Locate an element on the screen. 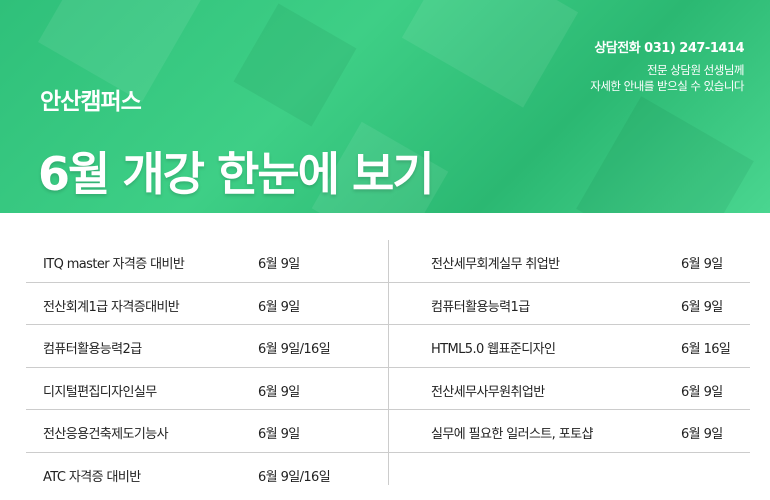  course-name: 전산응용건축제도기능사 is located at coordinates (106, 434).